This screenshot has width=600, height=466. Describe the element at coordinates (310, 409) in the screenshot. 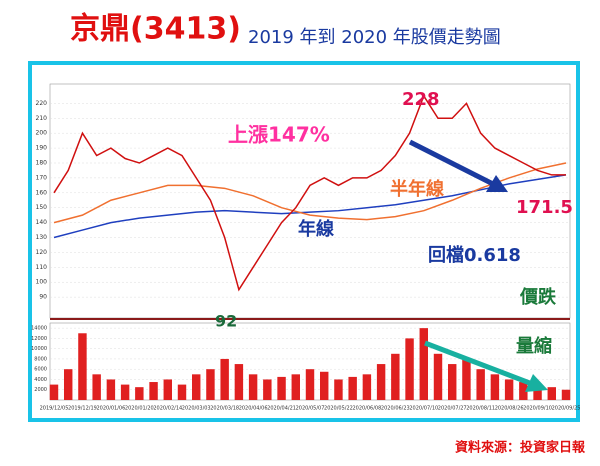

I see `x-tick-label: 2020/05/07` at that location.